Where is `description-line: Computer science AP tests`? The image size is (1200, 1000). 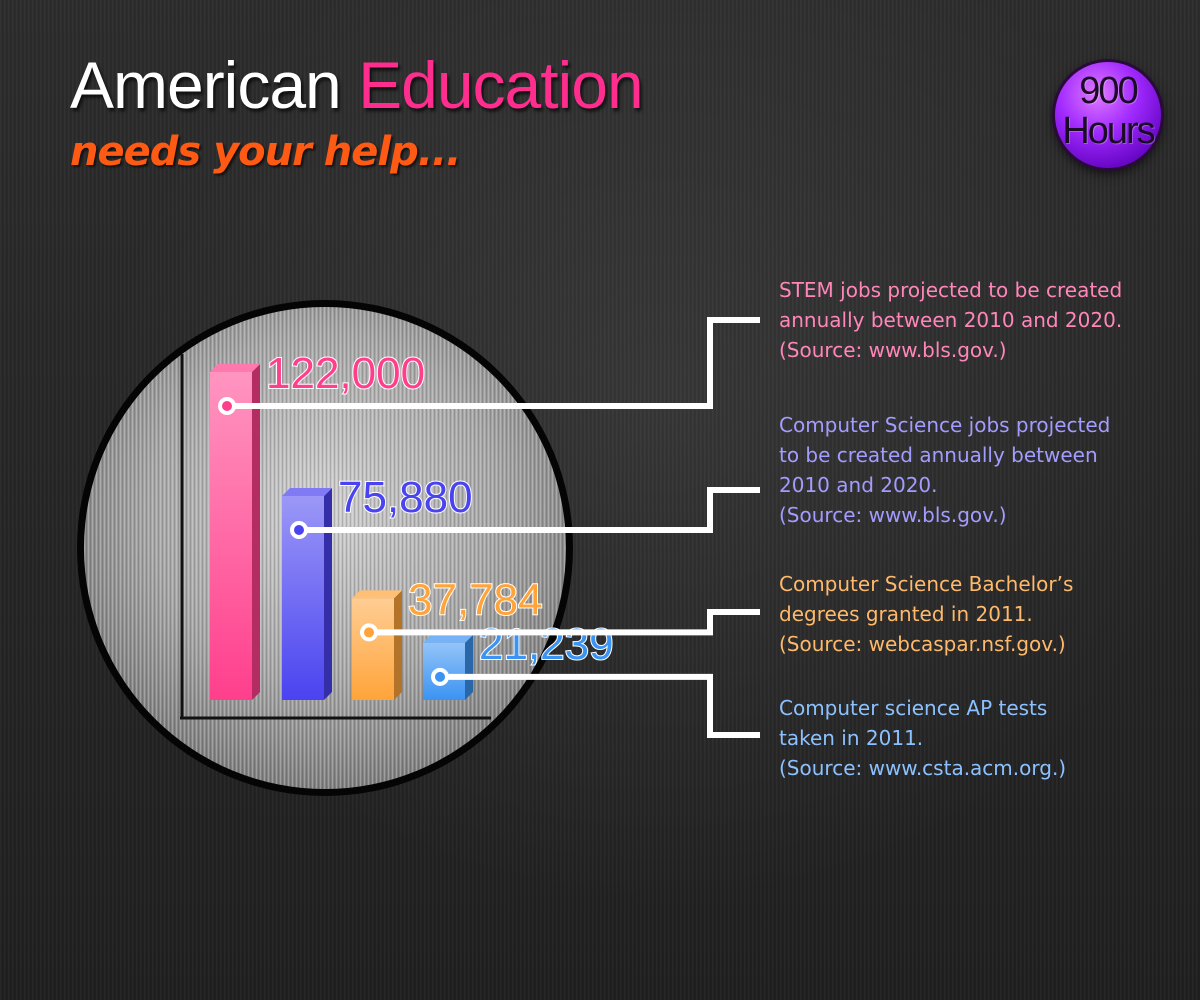
description-line: Computer science AP tests is located at coordinates (913, 708).